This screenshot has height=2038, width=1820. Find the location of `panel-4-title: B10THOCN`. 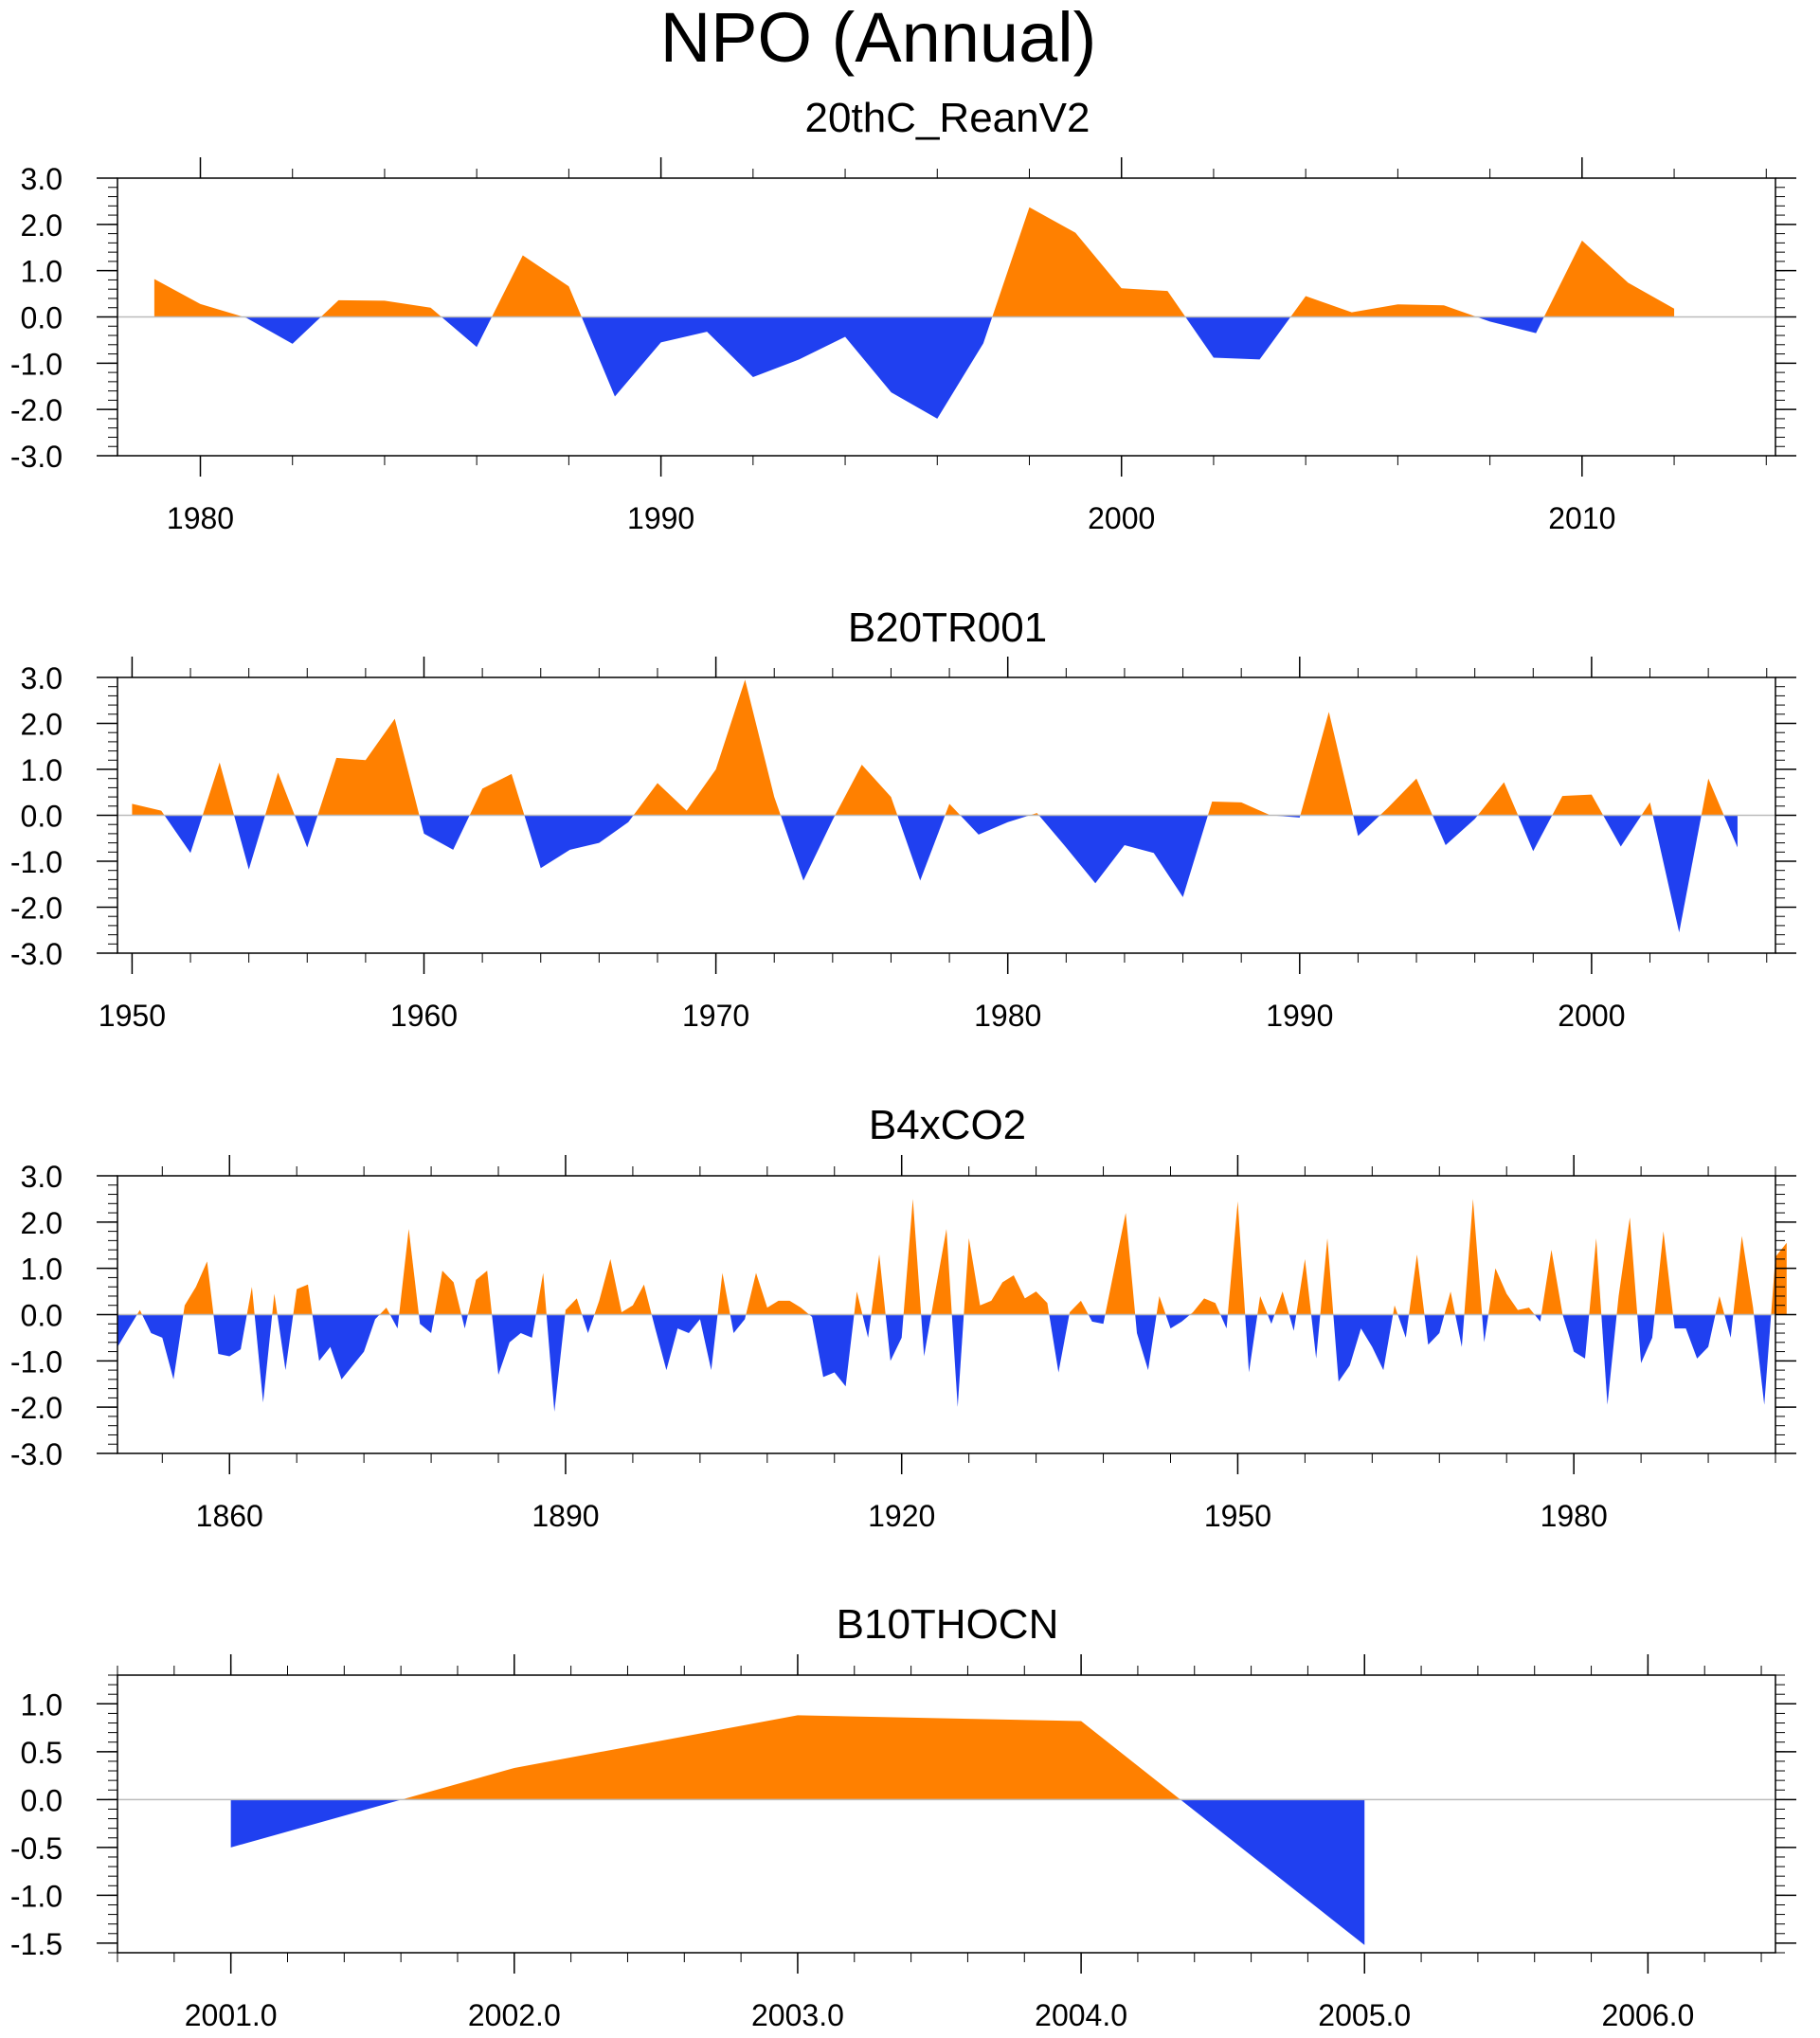

panel-4-title: B10THOCN is located at coordinates (948, 1624).